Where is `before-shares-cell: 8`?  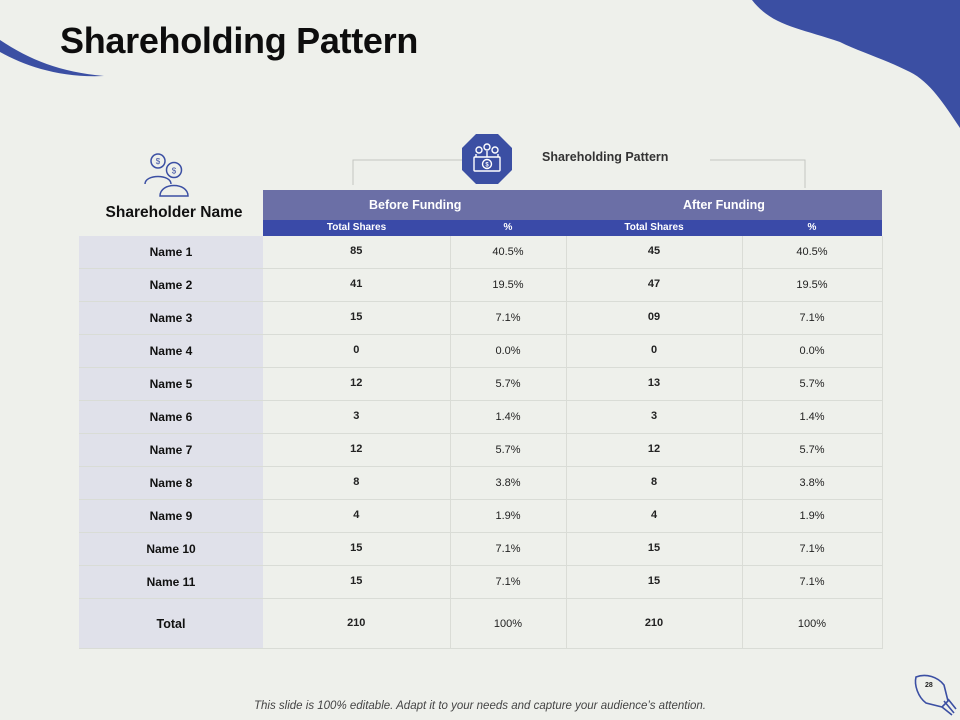 before-shares-cell: 8 is located at coordinates (357, 483).